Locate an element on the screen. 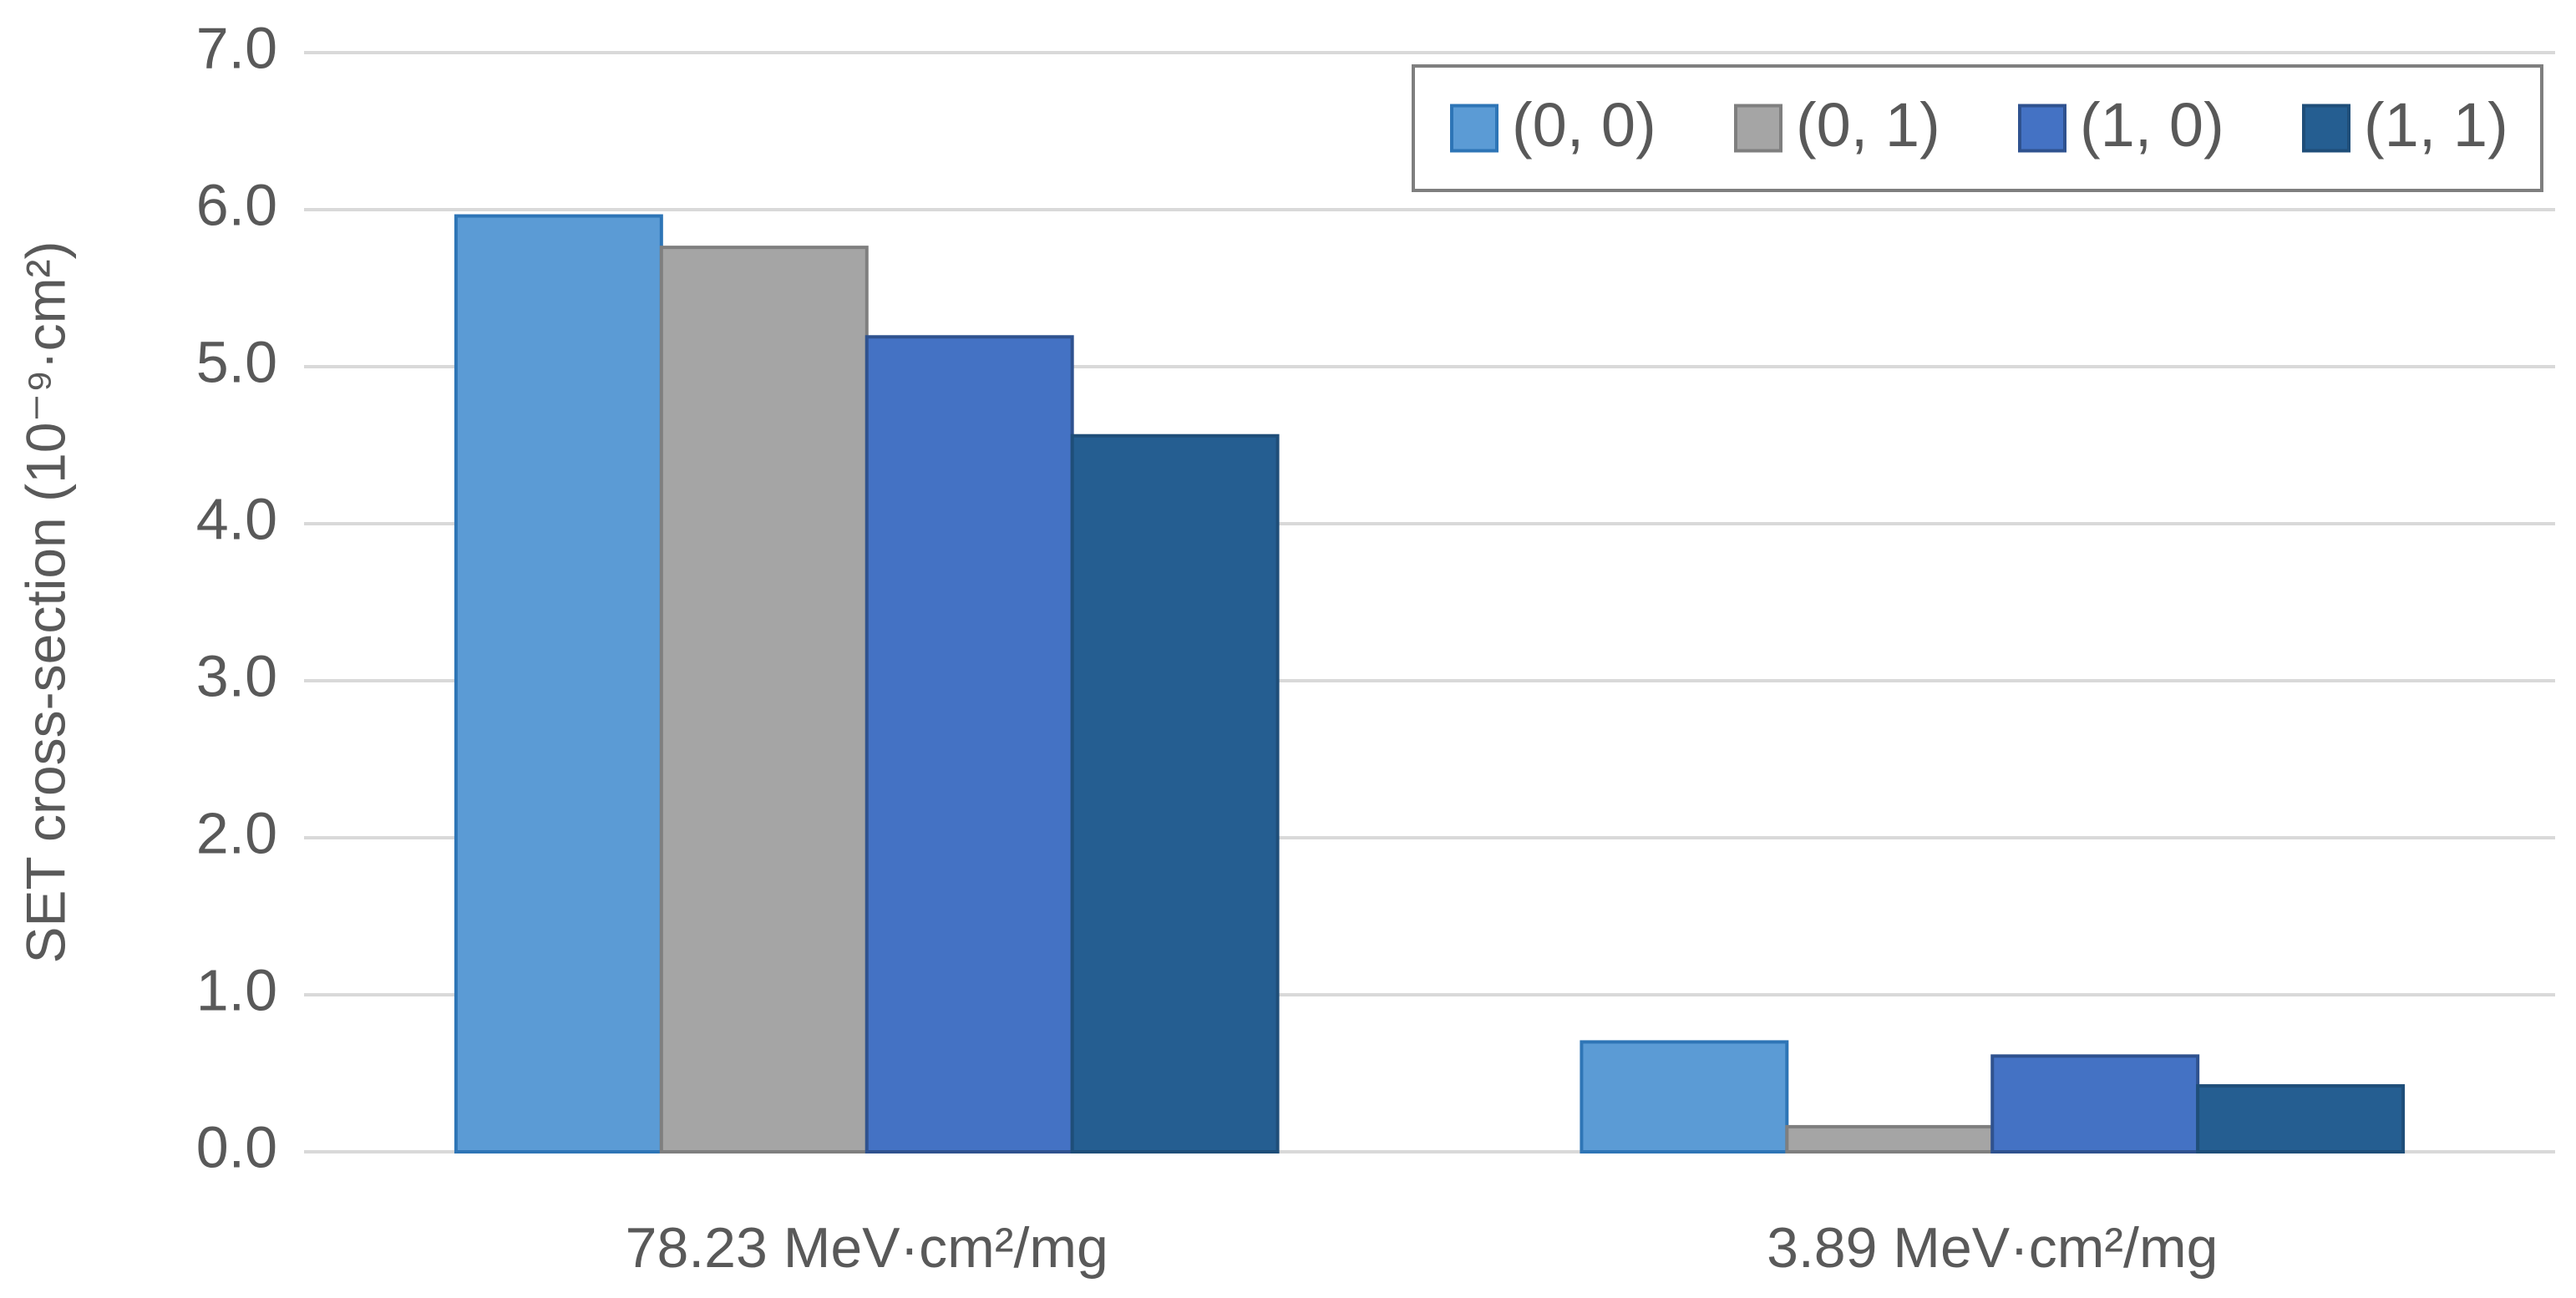 The height and width of the screenshot is (1298, 2576). y-tick-label: 4.0 is located at coordinates (236, 518).